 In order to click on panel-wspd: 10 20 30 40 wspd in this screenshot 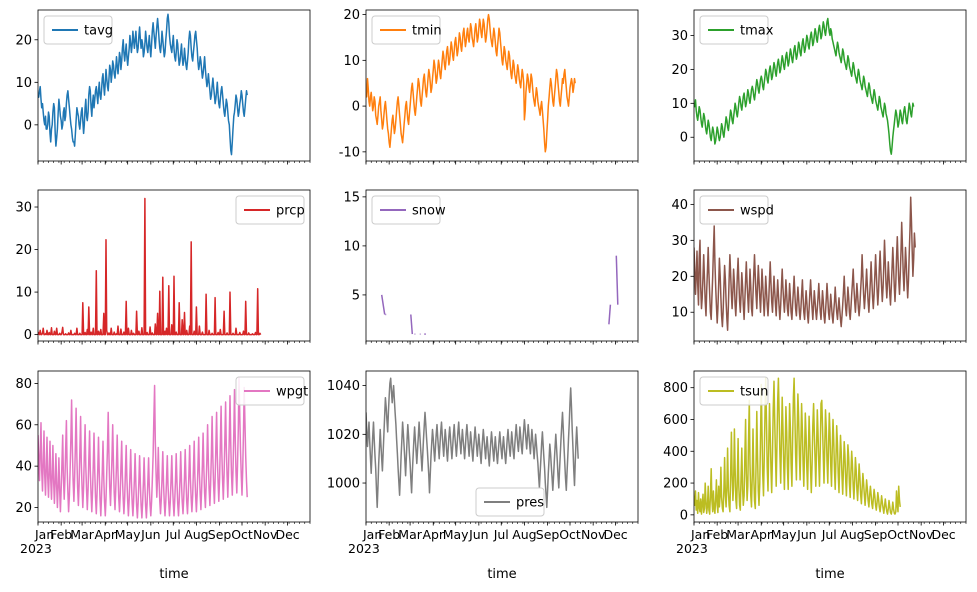, I will do `click(819, 267)`.